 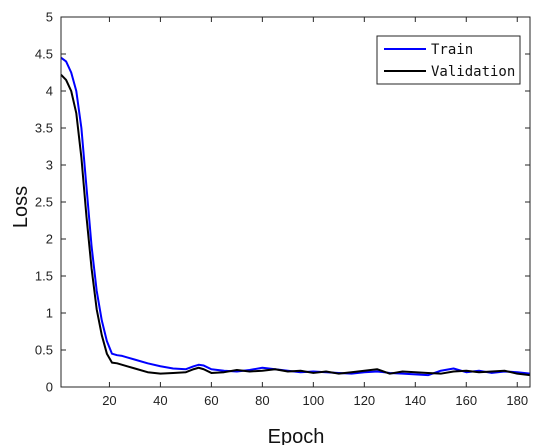 What do you see at coordinates (313, 400) in the screenshot?
I see `x-tick-label: 100` at bounding box center [313, 400].